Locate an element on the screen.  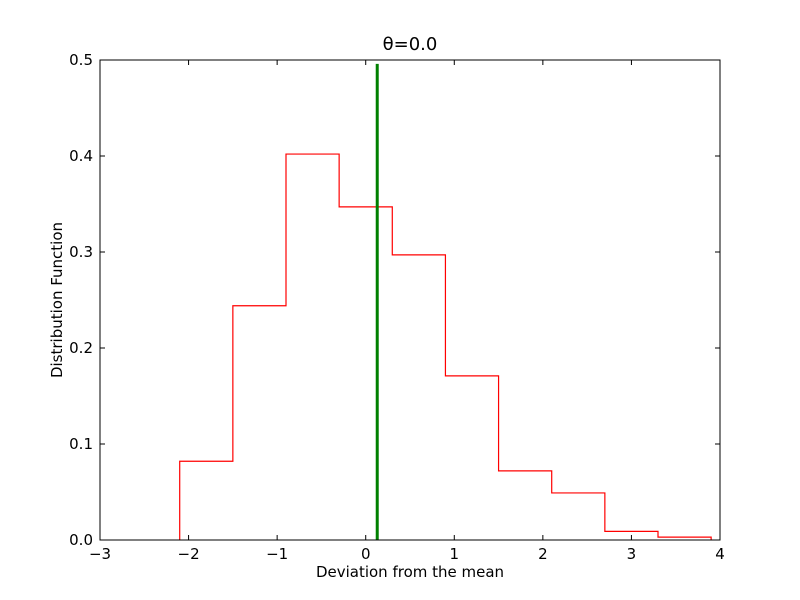
y-tick-label: 0.5 is located at coordinates (81, 60).